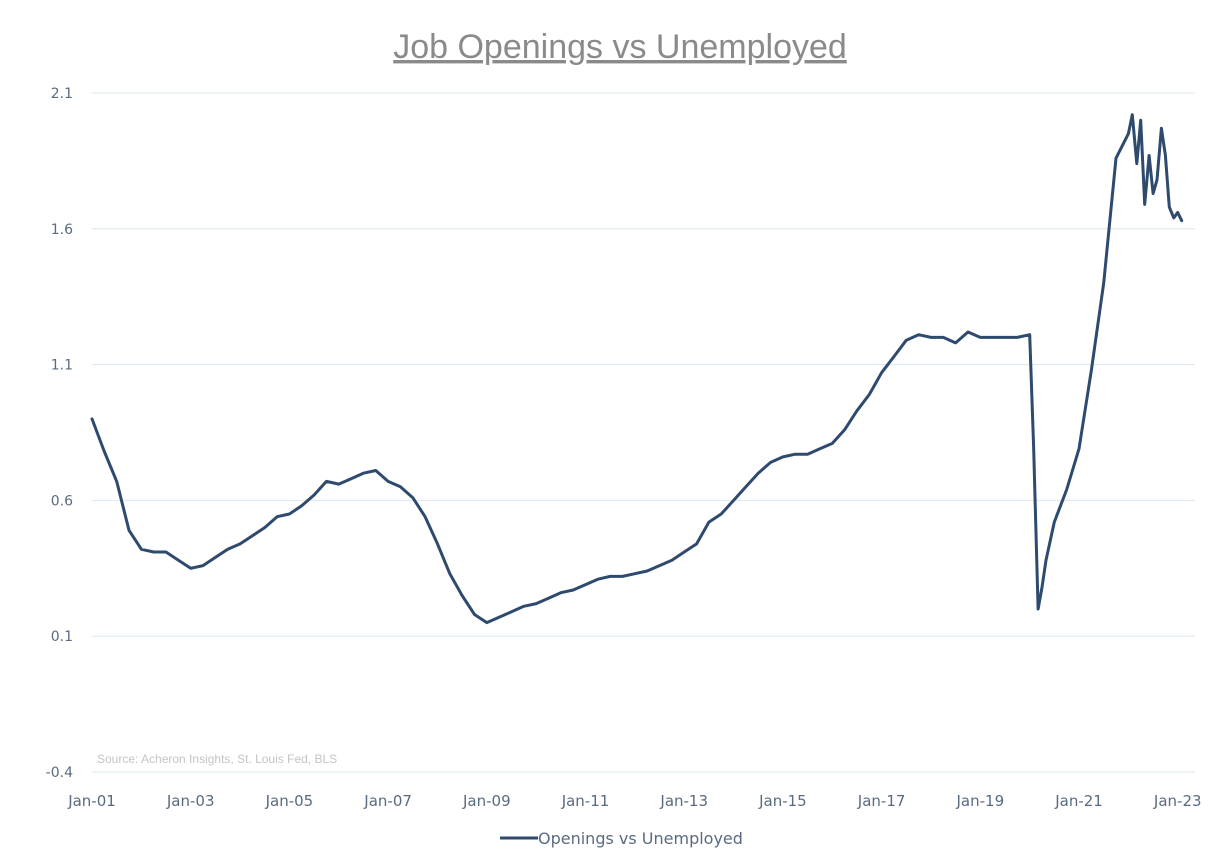 The image size is (1209, 857). What do you see at coordinates (62, 501) in the screenshot?
I see `y-tick-label: 0.6` at bounding box center [62, 501].